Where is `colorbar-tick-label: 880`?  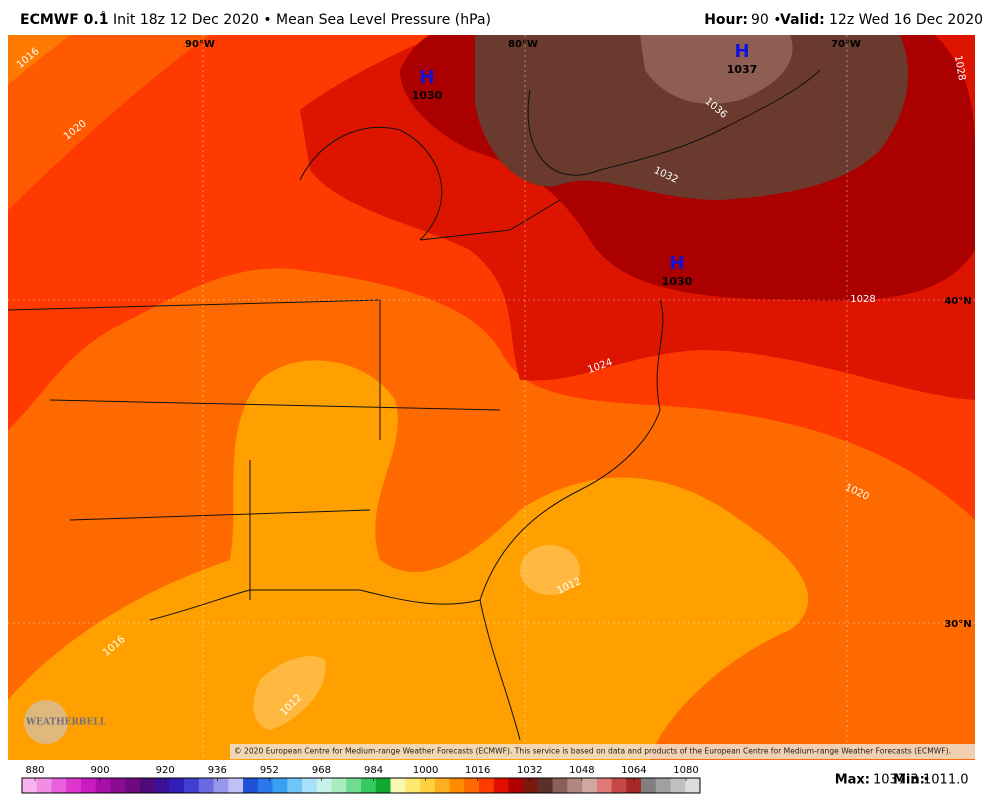
colorbar-tick-label: 880 is located at coordinates (34, 770).